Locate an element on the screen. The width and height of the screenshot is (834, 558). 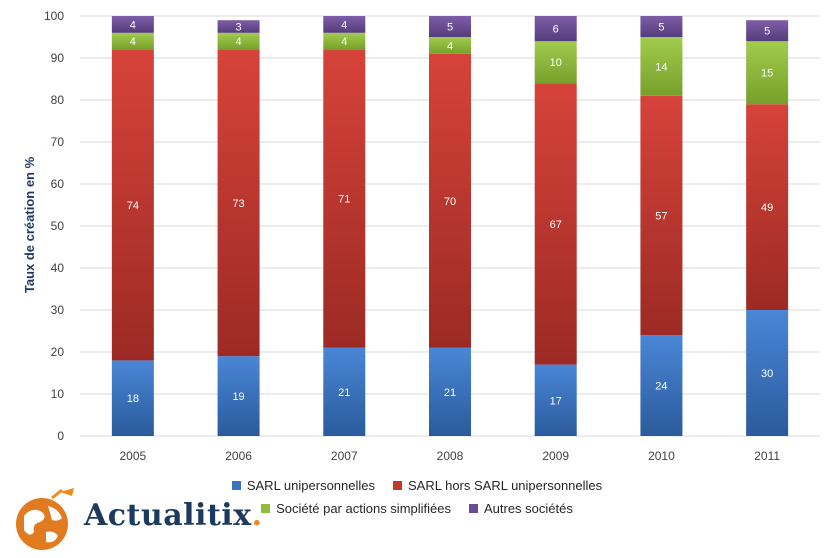
data-label: 24 is located at coordinates (661, 387).